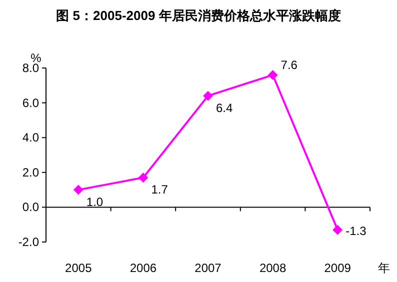 Image resolution: width=397 pixels, height=282 pixels. Describe the element at coordinates (272, 268) in the screenshot. I see `x-tick-label: 2008` at that location.